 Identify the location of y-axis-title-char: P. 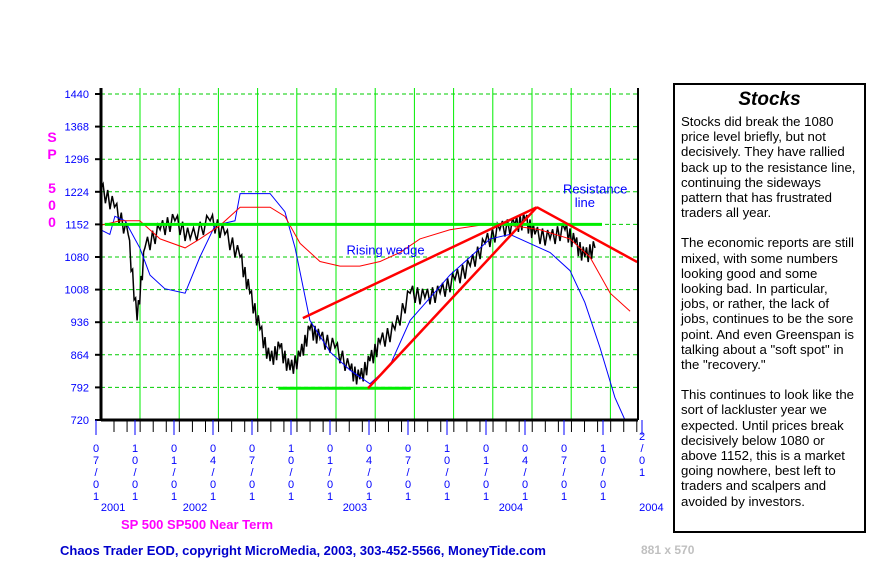
(51, 154).